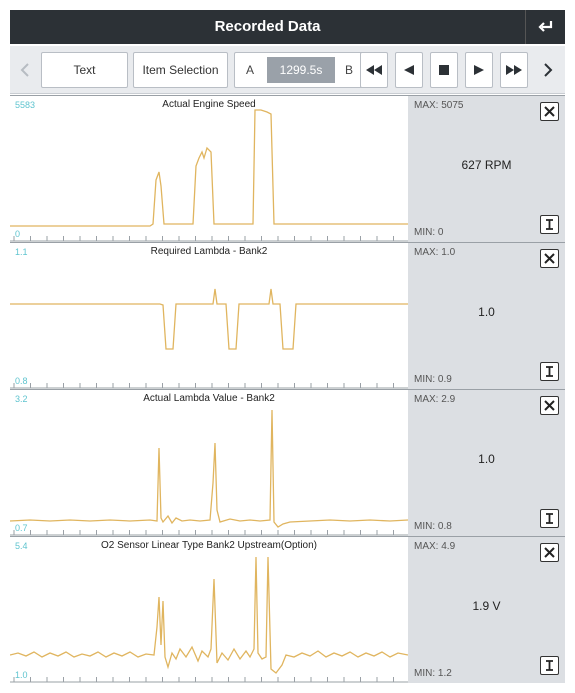 This screenshot has width=575, height=693. I want to click on value-panel: MAX: 2.9 1.0 MIN: 0.8, so click(486, 463).